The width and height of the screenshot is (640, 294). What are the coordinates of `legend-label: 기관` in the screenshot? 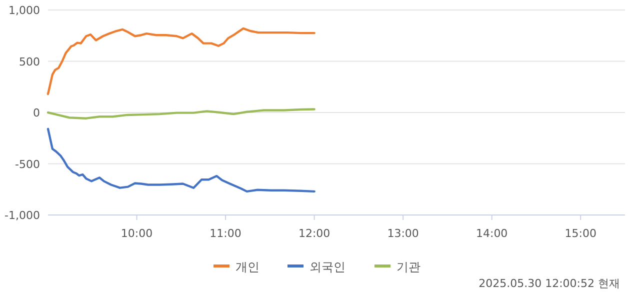 It's located at (408, 267).